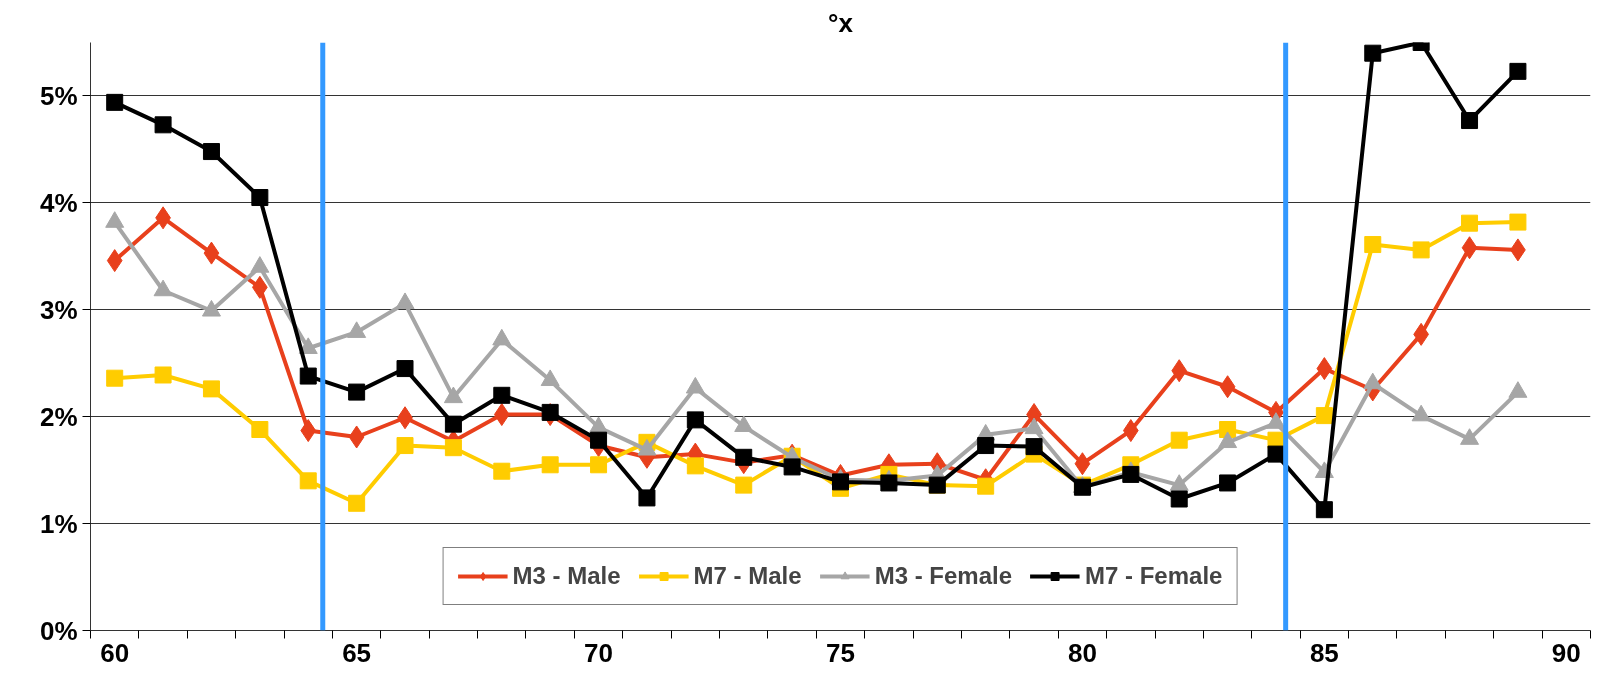 This screenshot has height=690, width=1618. I want to click on y-tick-label: 4%, so click(58, 202).